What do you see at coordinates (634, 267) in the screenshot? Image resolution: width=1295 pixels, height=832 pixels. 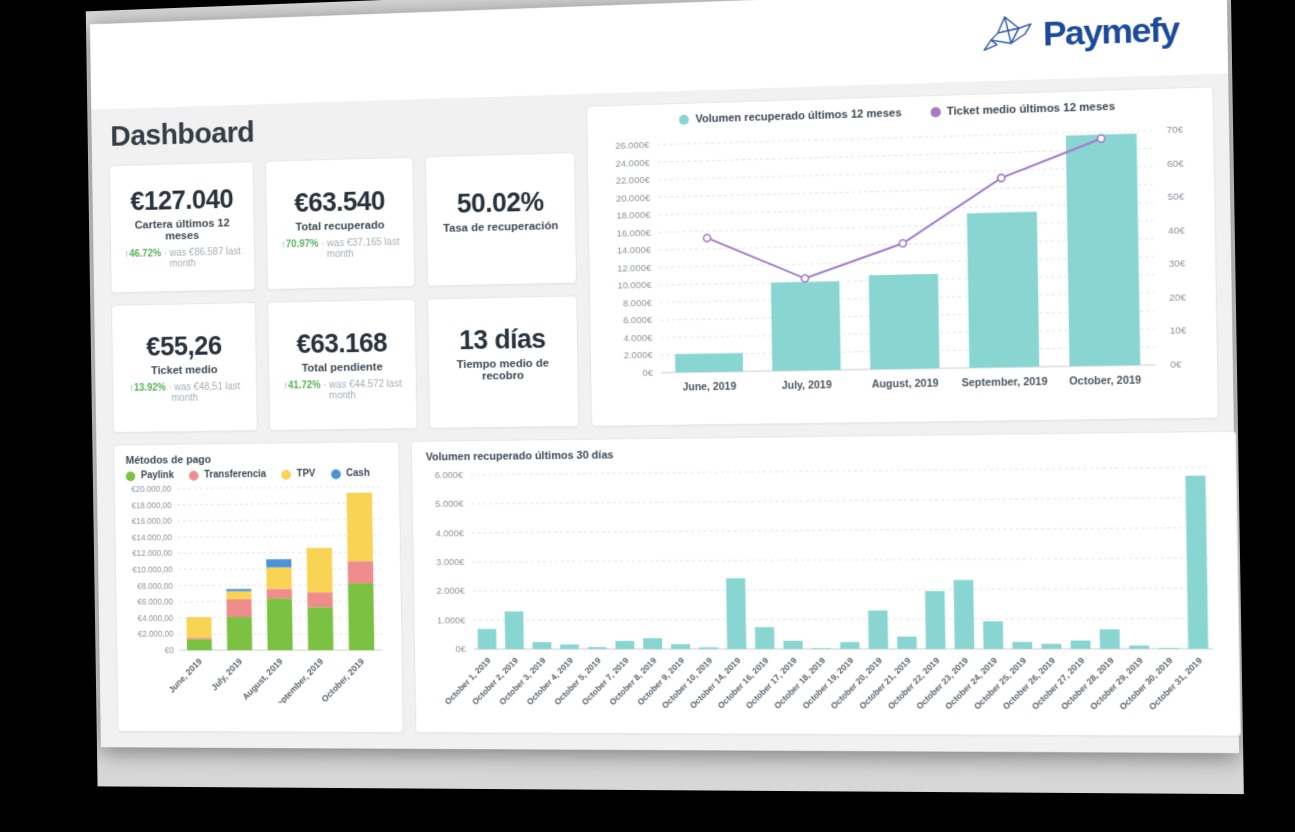 I see `axis-tick-label: 12.000€` at bounding box center [634, 267].